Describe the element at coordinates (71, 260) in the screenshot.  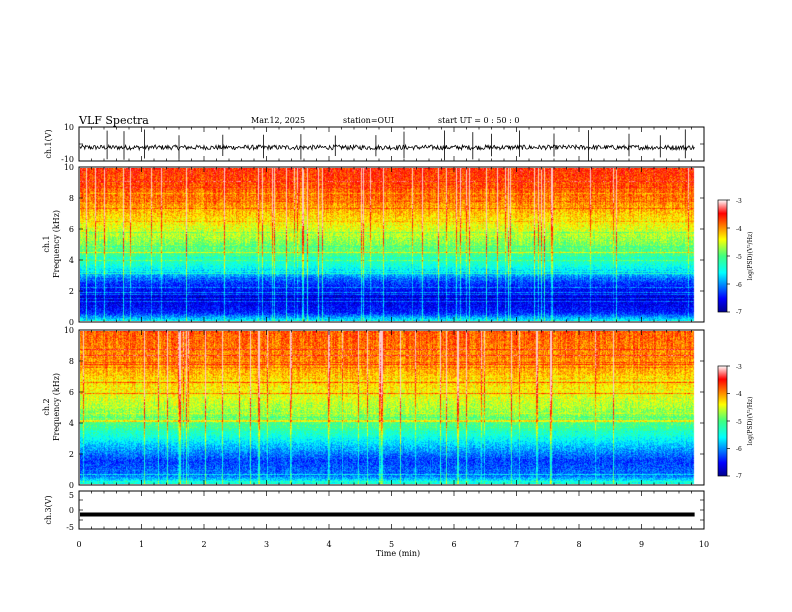
I see `ch1-spectrogram-ytick-4: 4` at that location.